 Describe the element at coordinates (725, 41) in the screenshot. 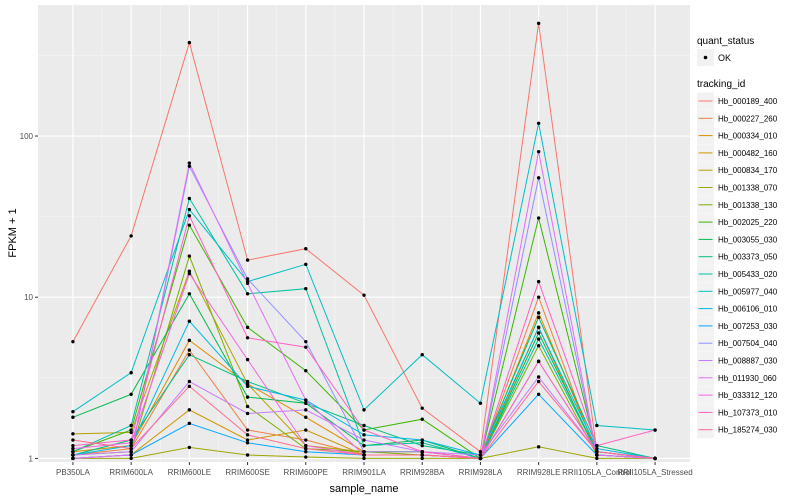

I see `shape-legend-title: quant_status` at that location.